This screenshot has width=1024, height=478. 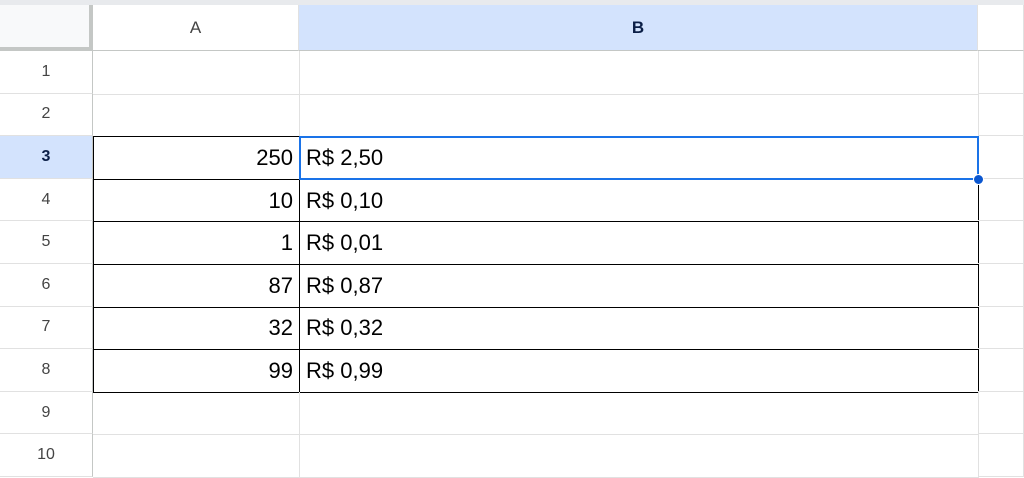 I want to click on fill-handle, so click(x=978, y=179).